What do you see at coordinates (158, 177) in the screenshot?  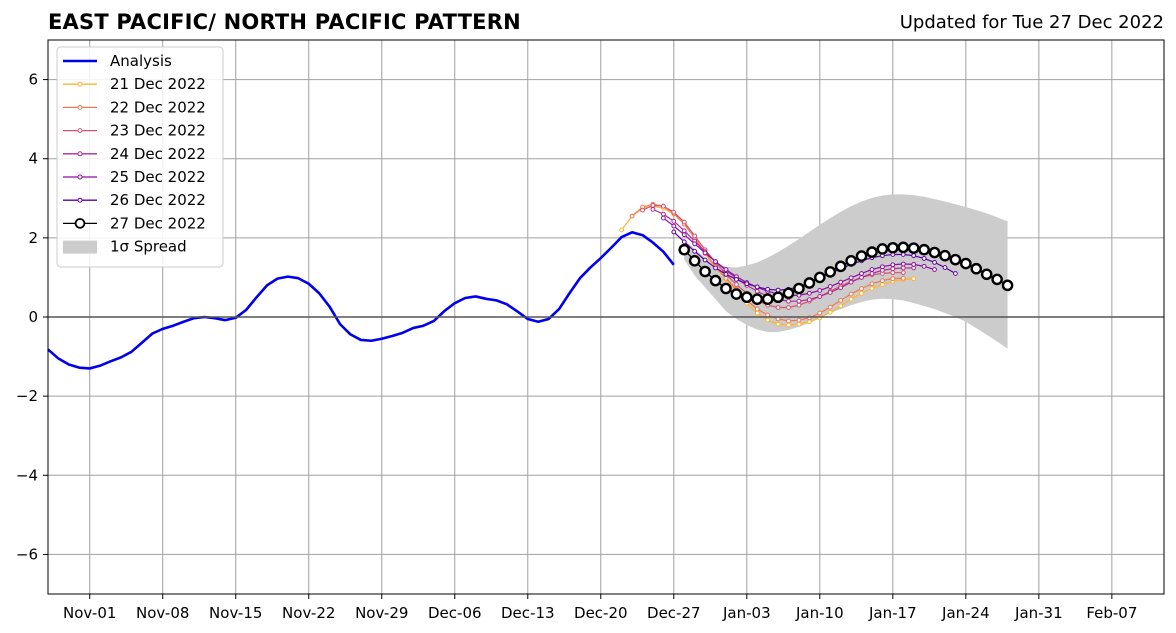 I see `legend-label: 25 Dec 2022` at bounding box center [158, 177].